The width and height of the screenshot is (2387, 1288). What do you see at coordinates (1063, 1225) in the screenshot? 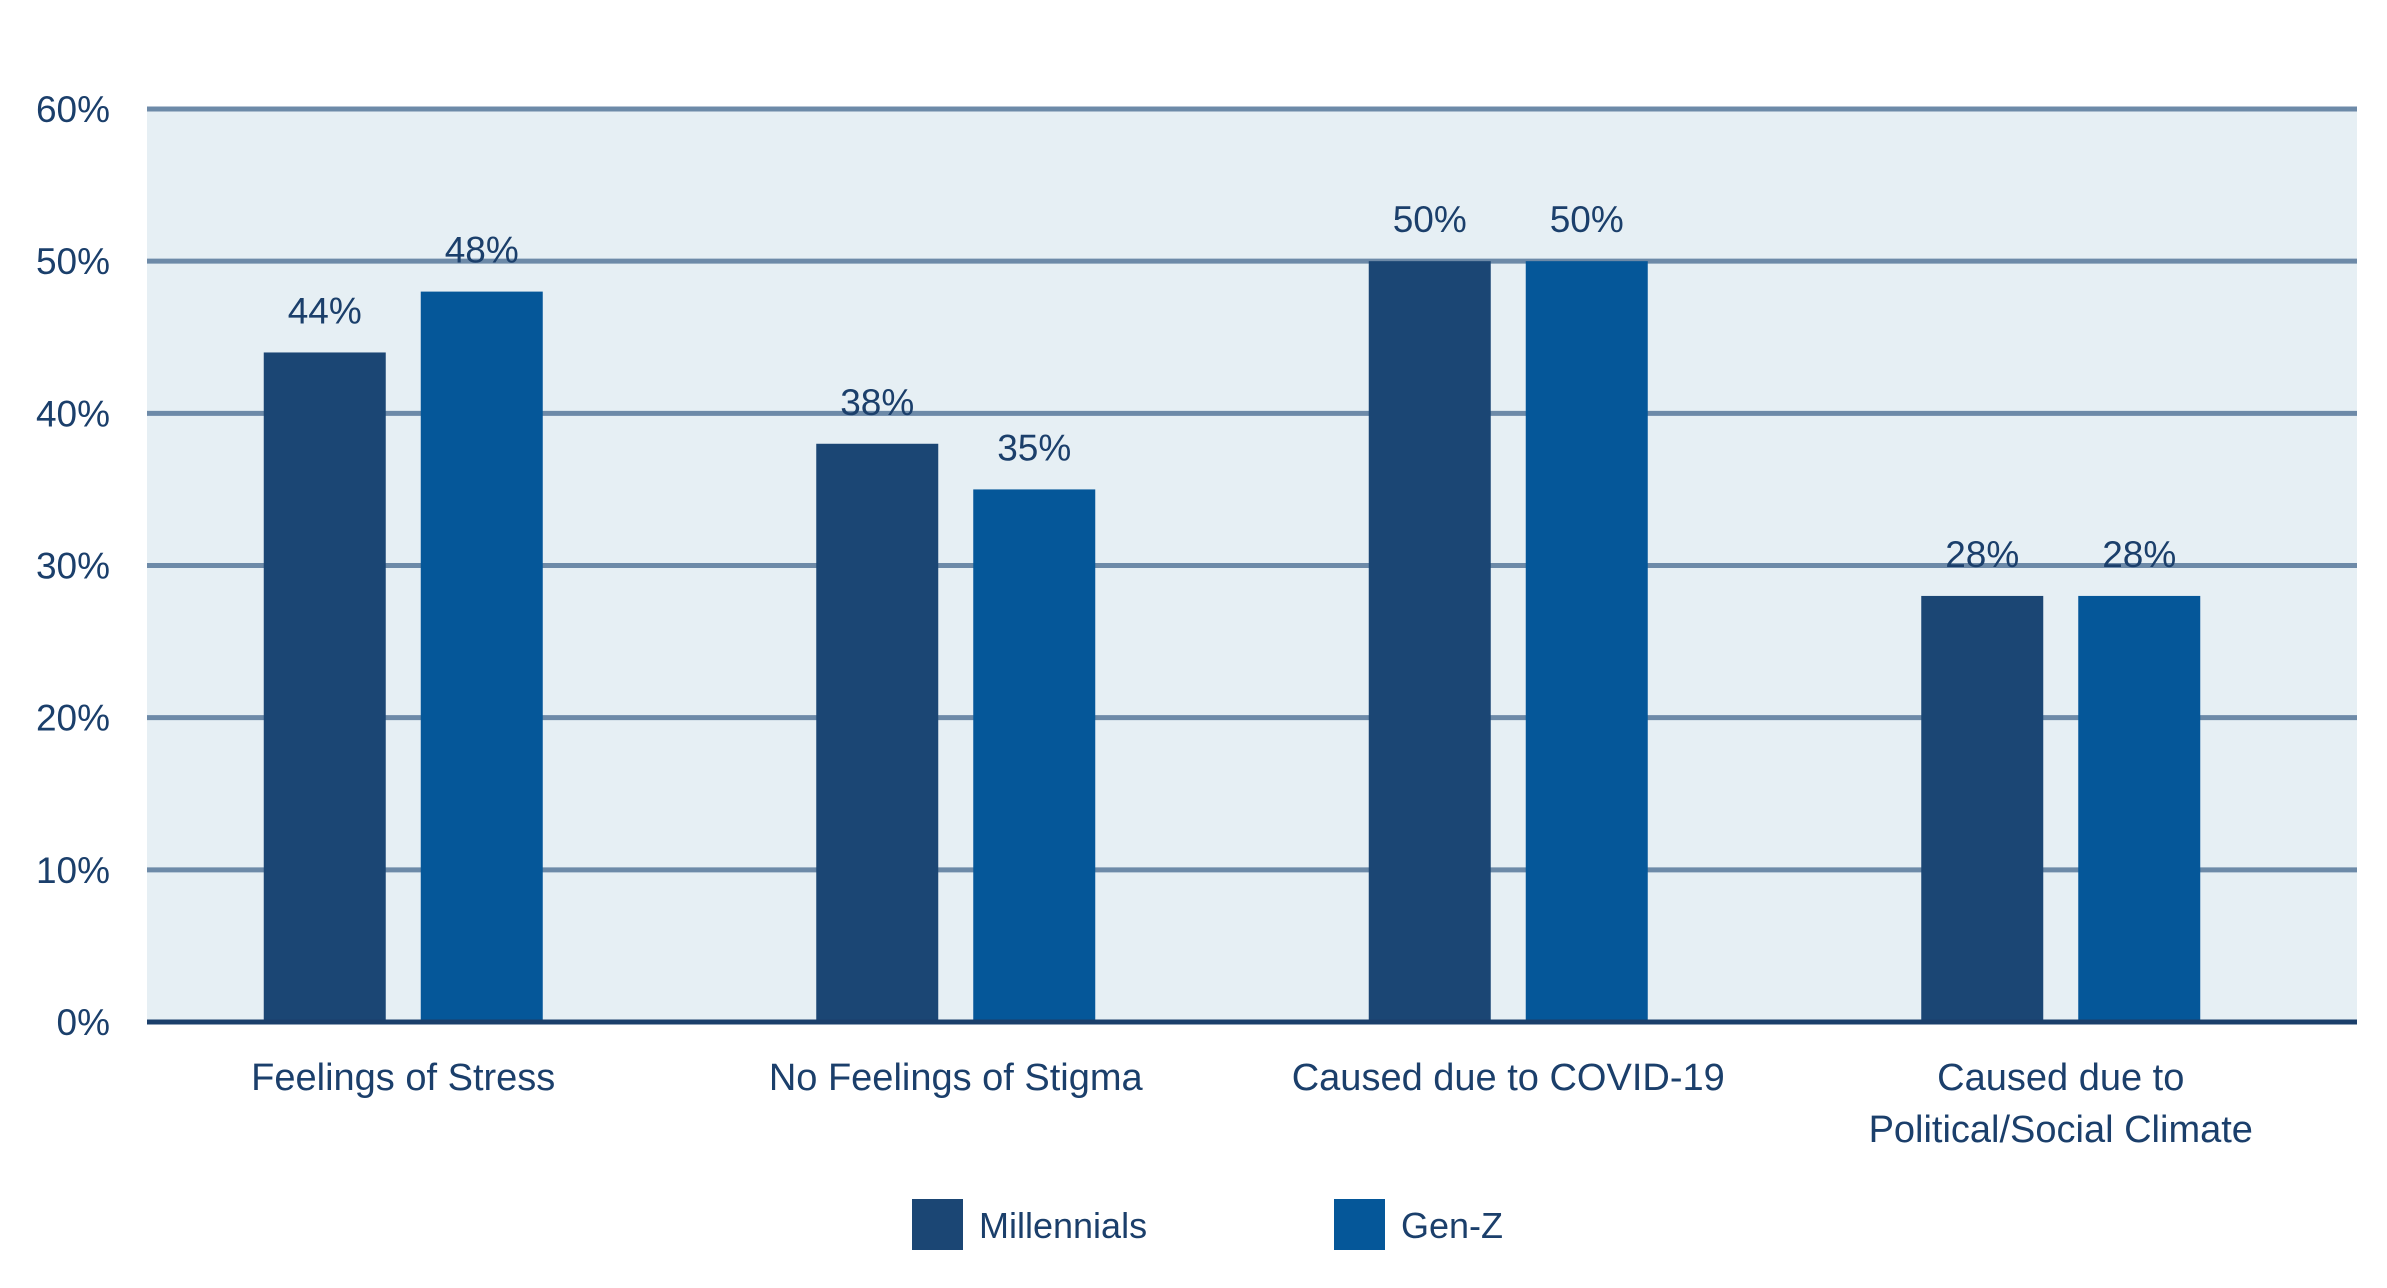
I see `legend-label: Millennials` at bounding box center [1063, 1225].